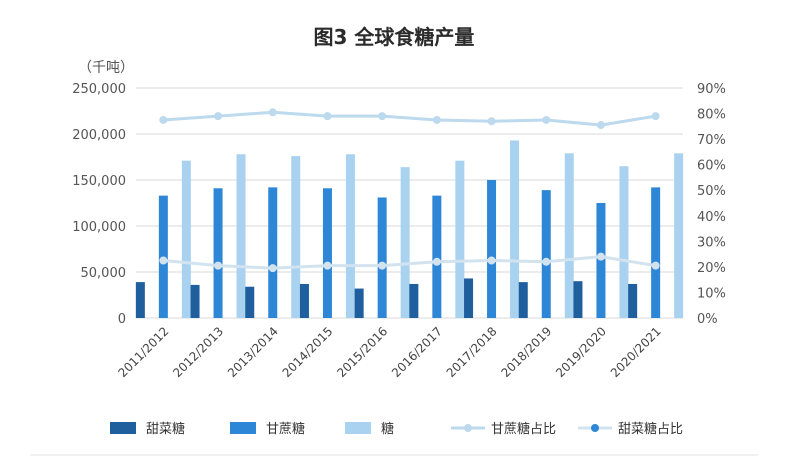 Image resolution: width=788 pixels, height=472 pixels. What do you see at coordinates (581, 352) in the screenshot?
I see `x-tick-label: 2019/2020` at bounding box center [581, 352].